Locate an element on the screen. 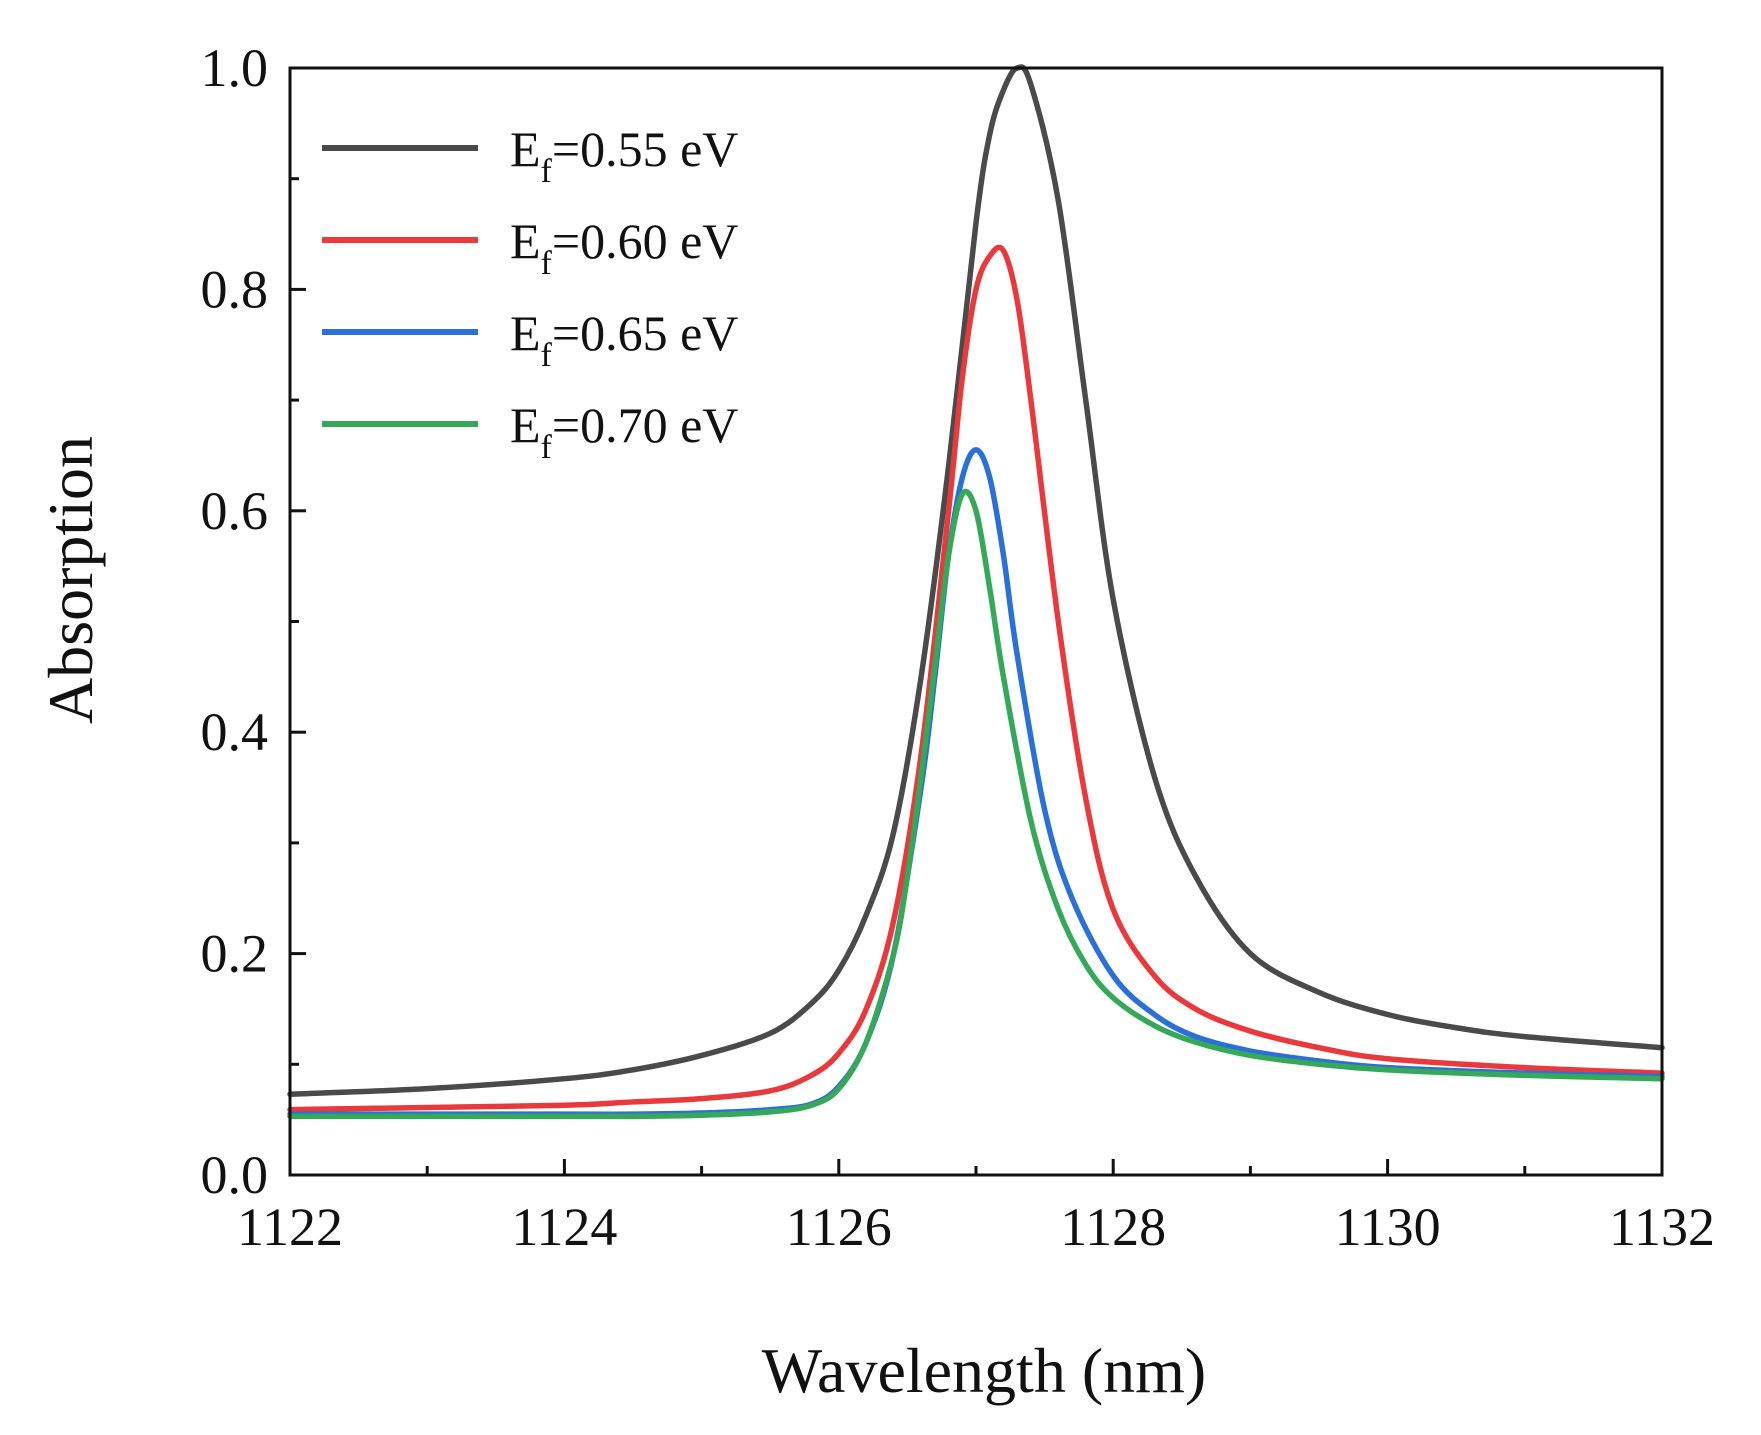 Image resolution: width=1761 pixels, height=1435 pixels. x-tick-label: 1130 is located at coordinates (1388, 1227).